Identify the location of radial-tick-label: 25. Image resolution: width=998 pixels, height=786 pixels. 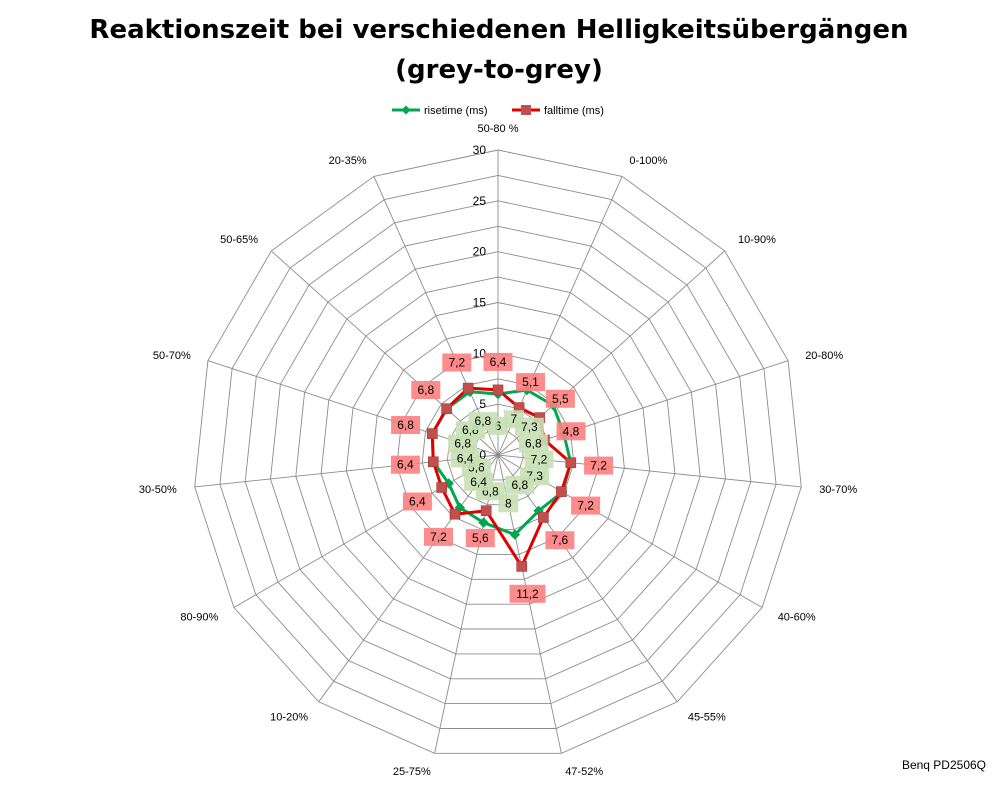
(480, 201).